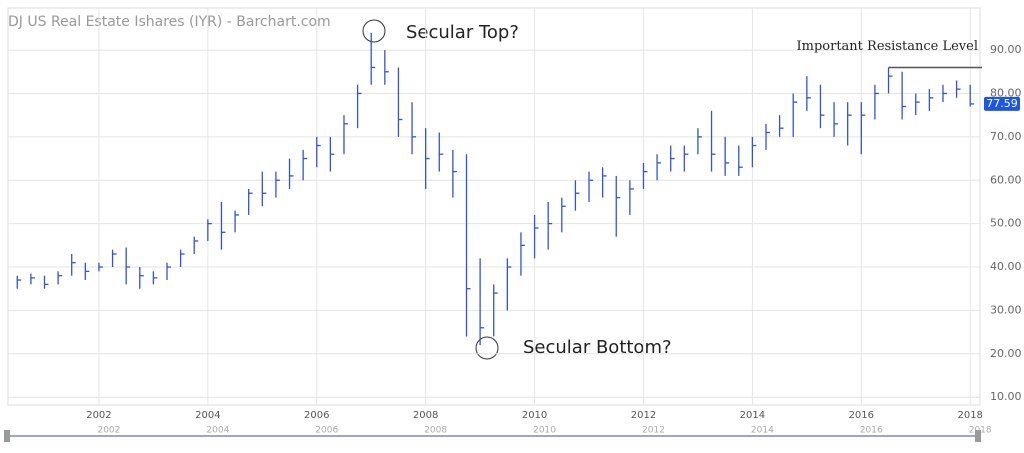 The height and width of the screenshot is (453, 1024). What do you see at coordinates (435, 431) in the screenshot?
I see `navigator-label: 2008` at bounding box center [435, 431].